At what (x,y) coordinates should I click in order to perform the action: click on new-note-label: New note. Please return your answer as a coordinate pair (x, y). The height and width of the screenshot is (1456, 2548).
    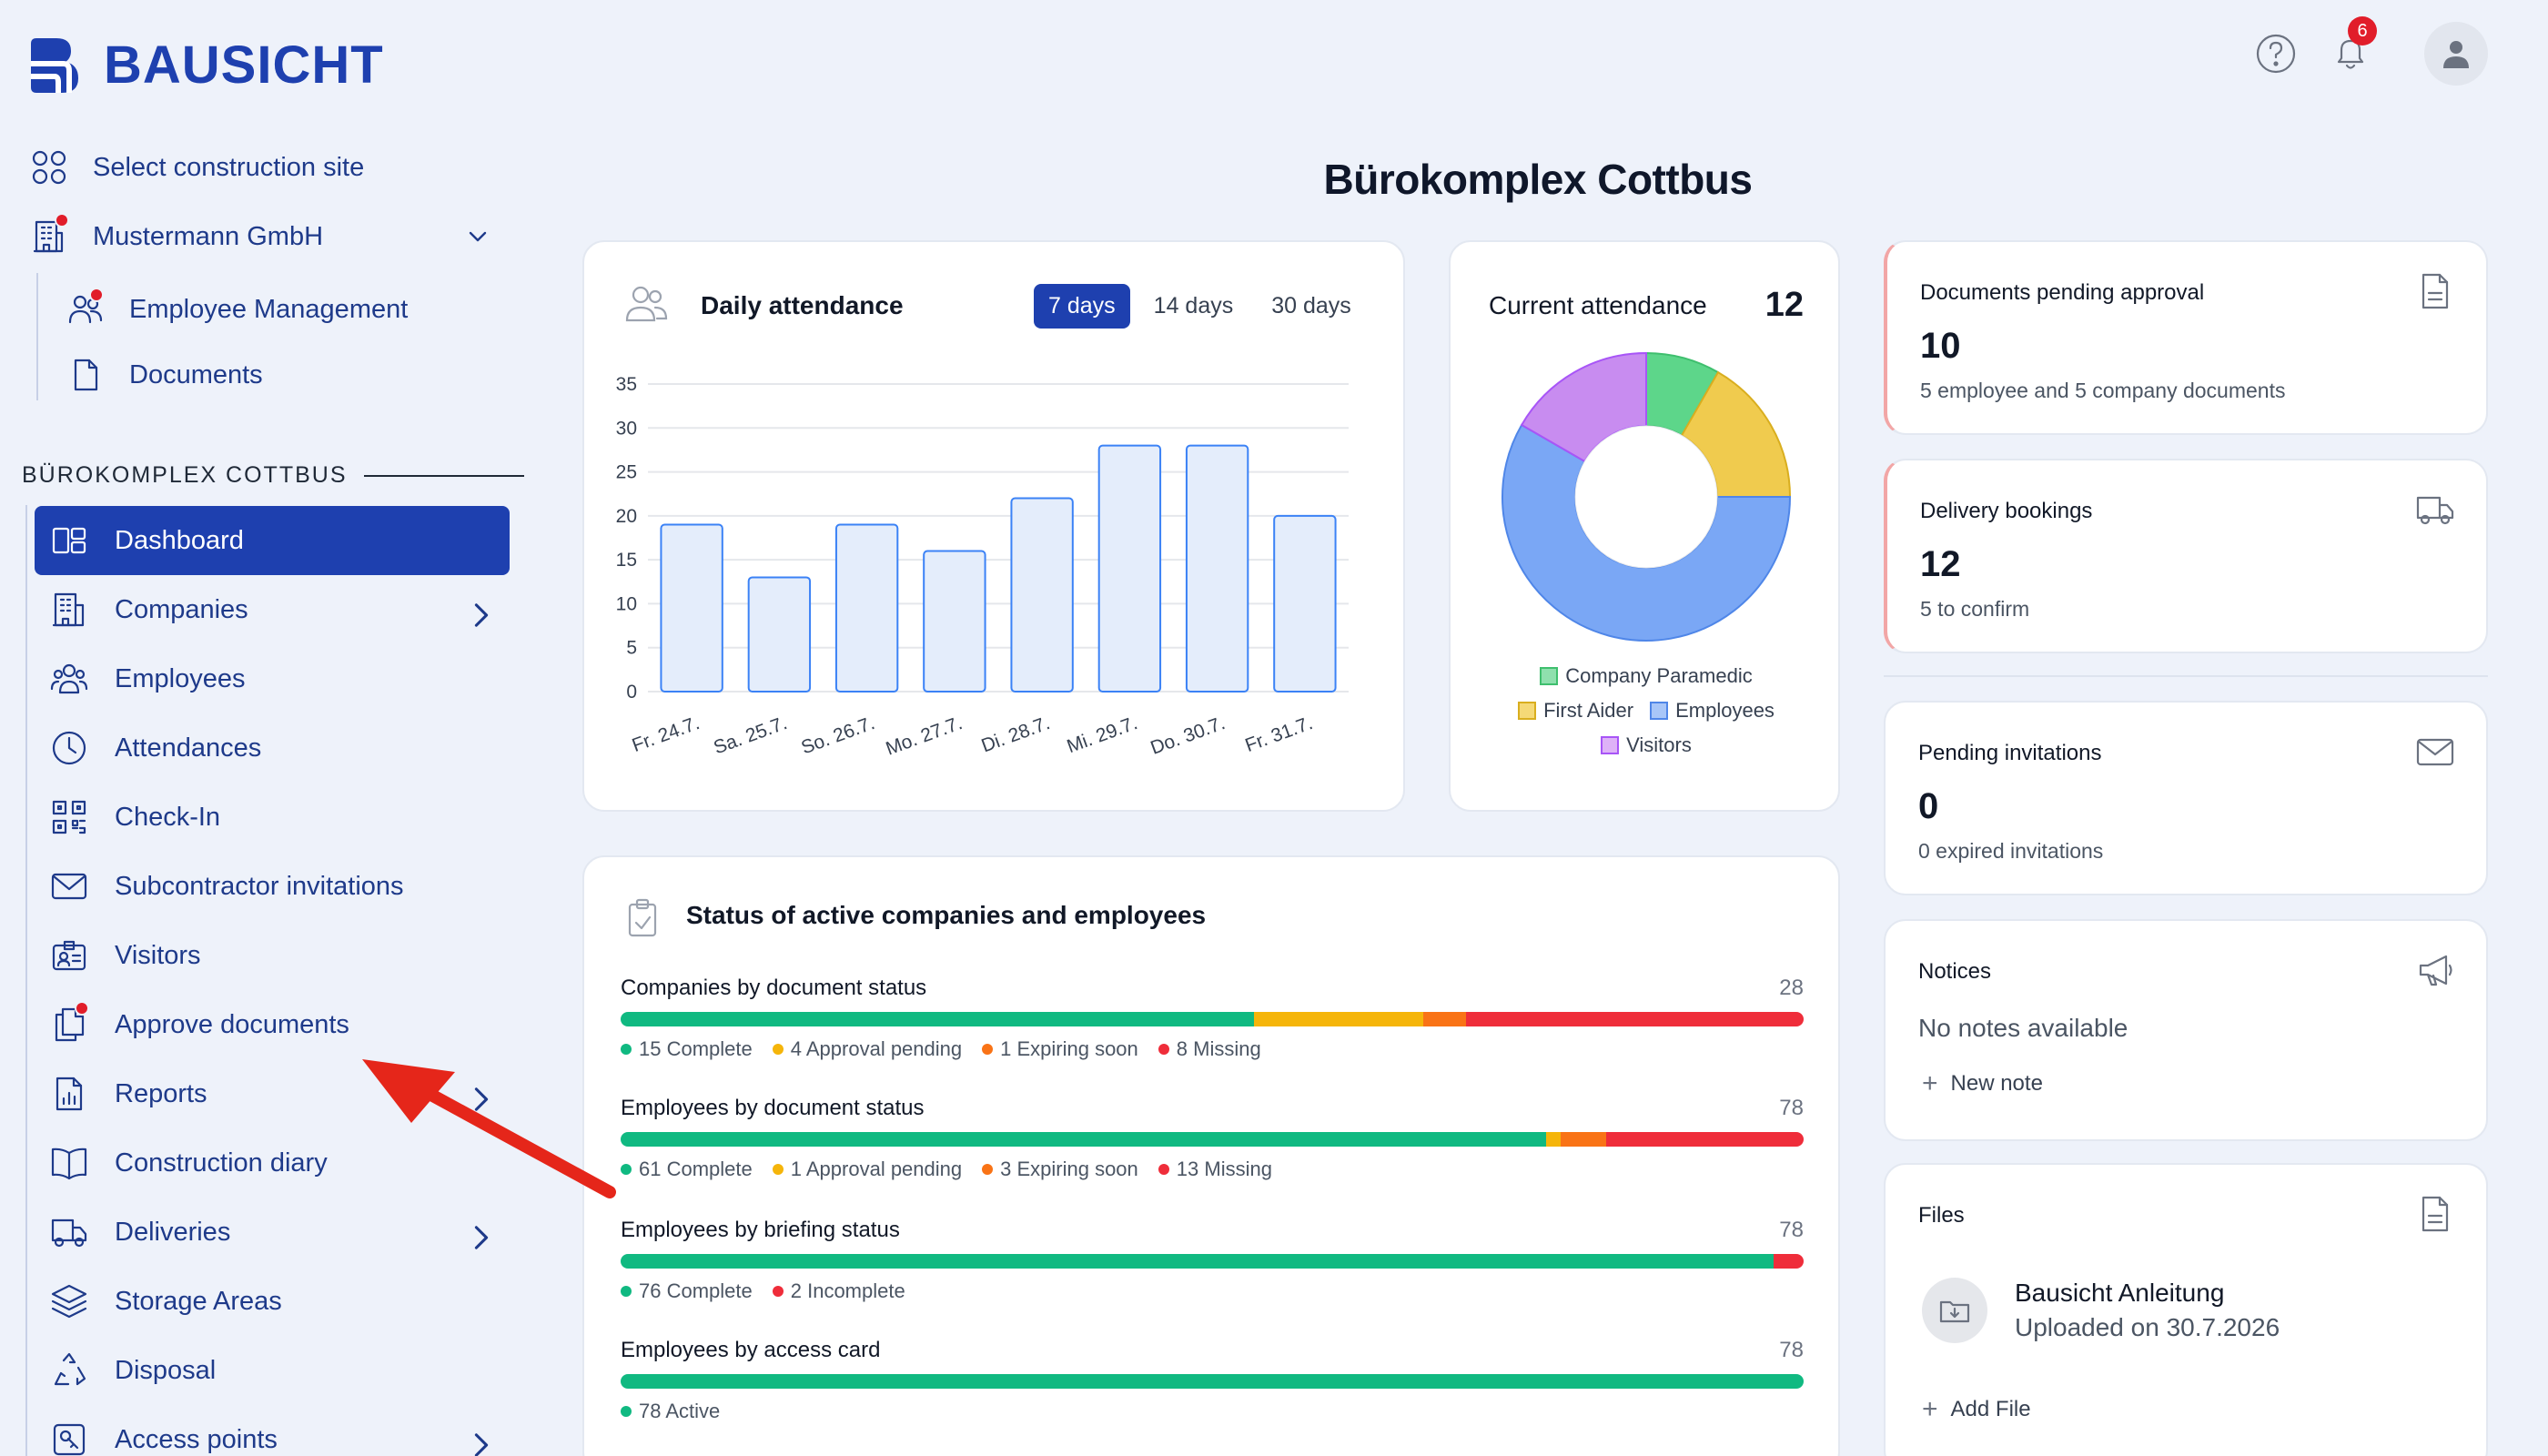
    Looking at the image, I should click on (1997, 1084).